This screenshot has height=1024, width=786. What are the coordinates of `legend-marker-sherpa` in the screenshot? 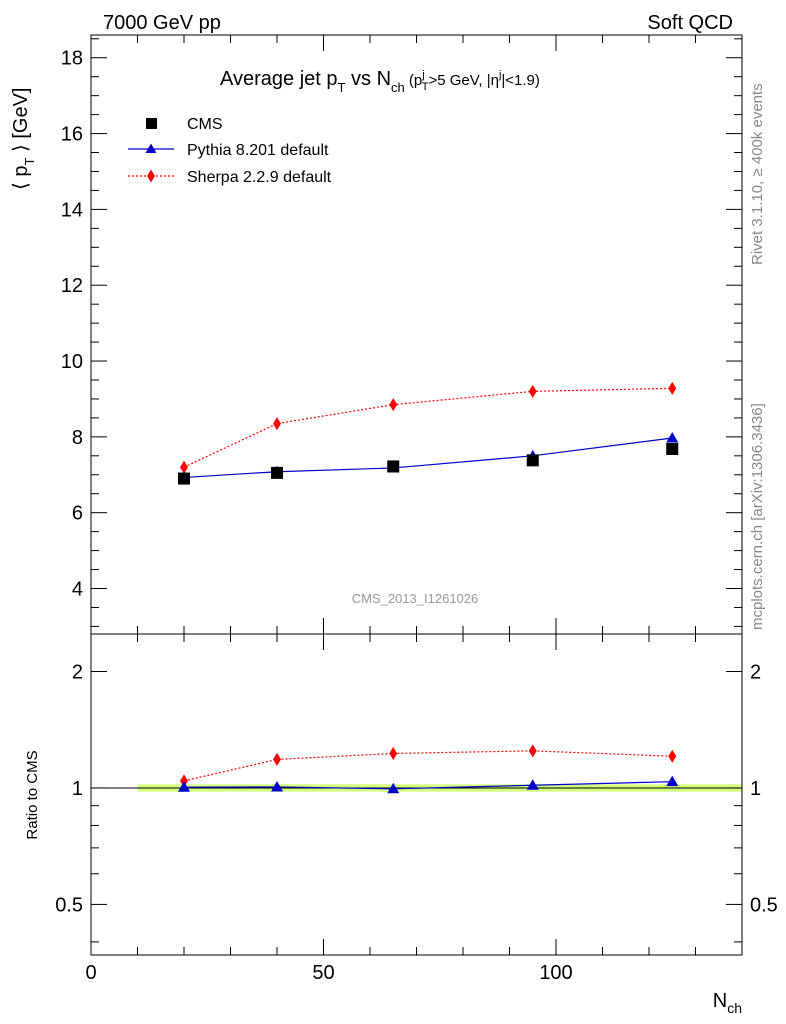 It's located at (151, 176).